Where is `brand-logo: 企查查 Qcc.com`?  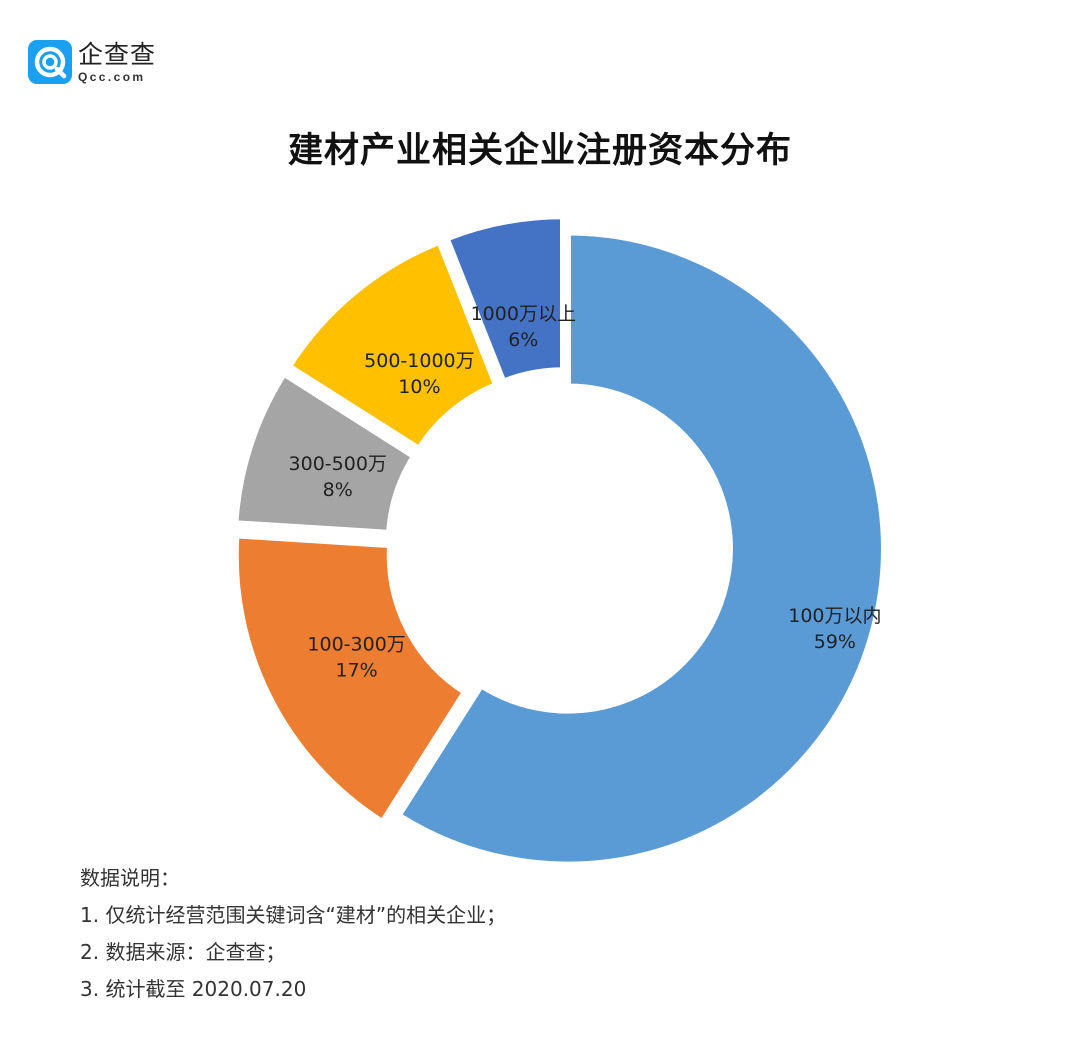 brand-logo: 企查查 Qcc.com is located at coordinates (92, 62).